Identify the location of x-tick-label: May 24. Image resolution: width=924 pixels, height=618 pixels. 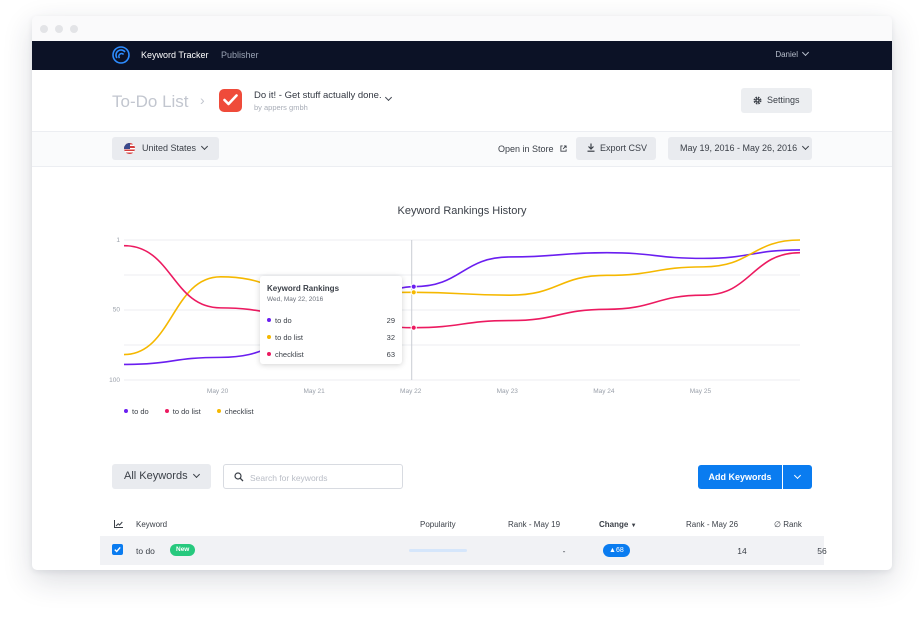
(604, 391).